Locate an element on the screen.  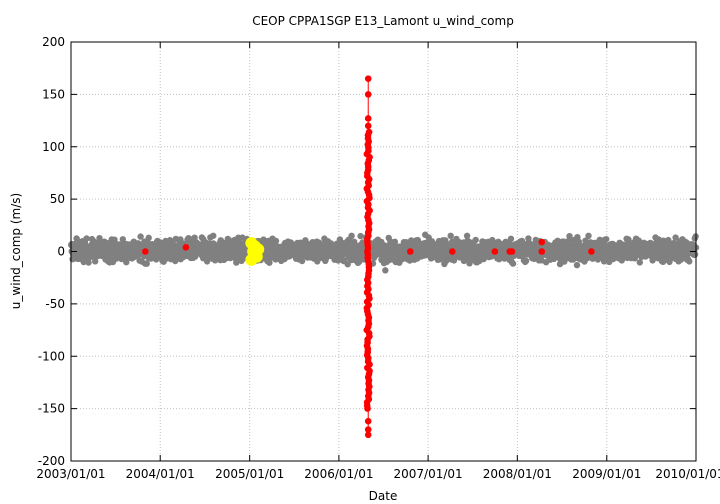
y-tick-label: 150 is located at coordinates (53, 94).